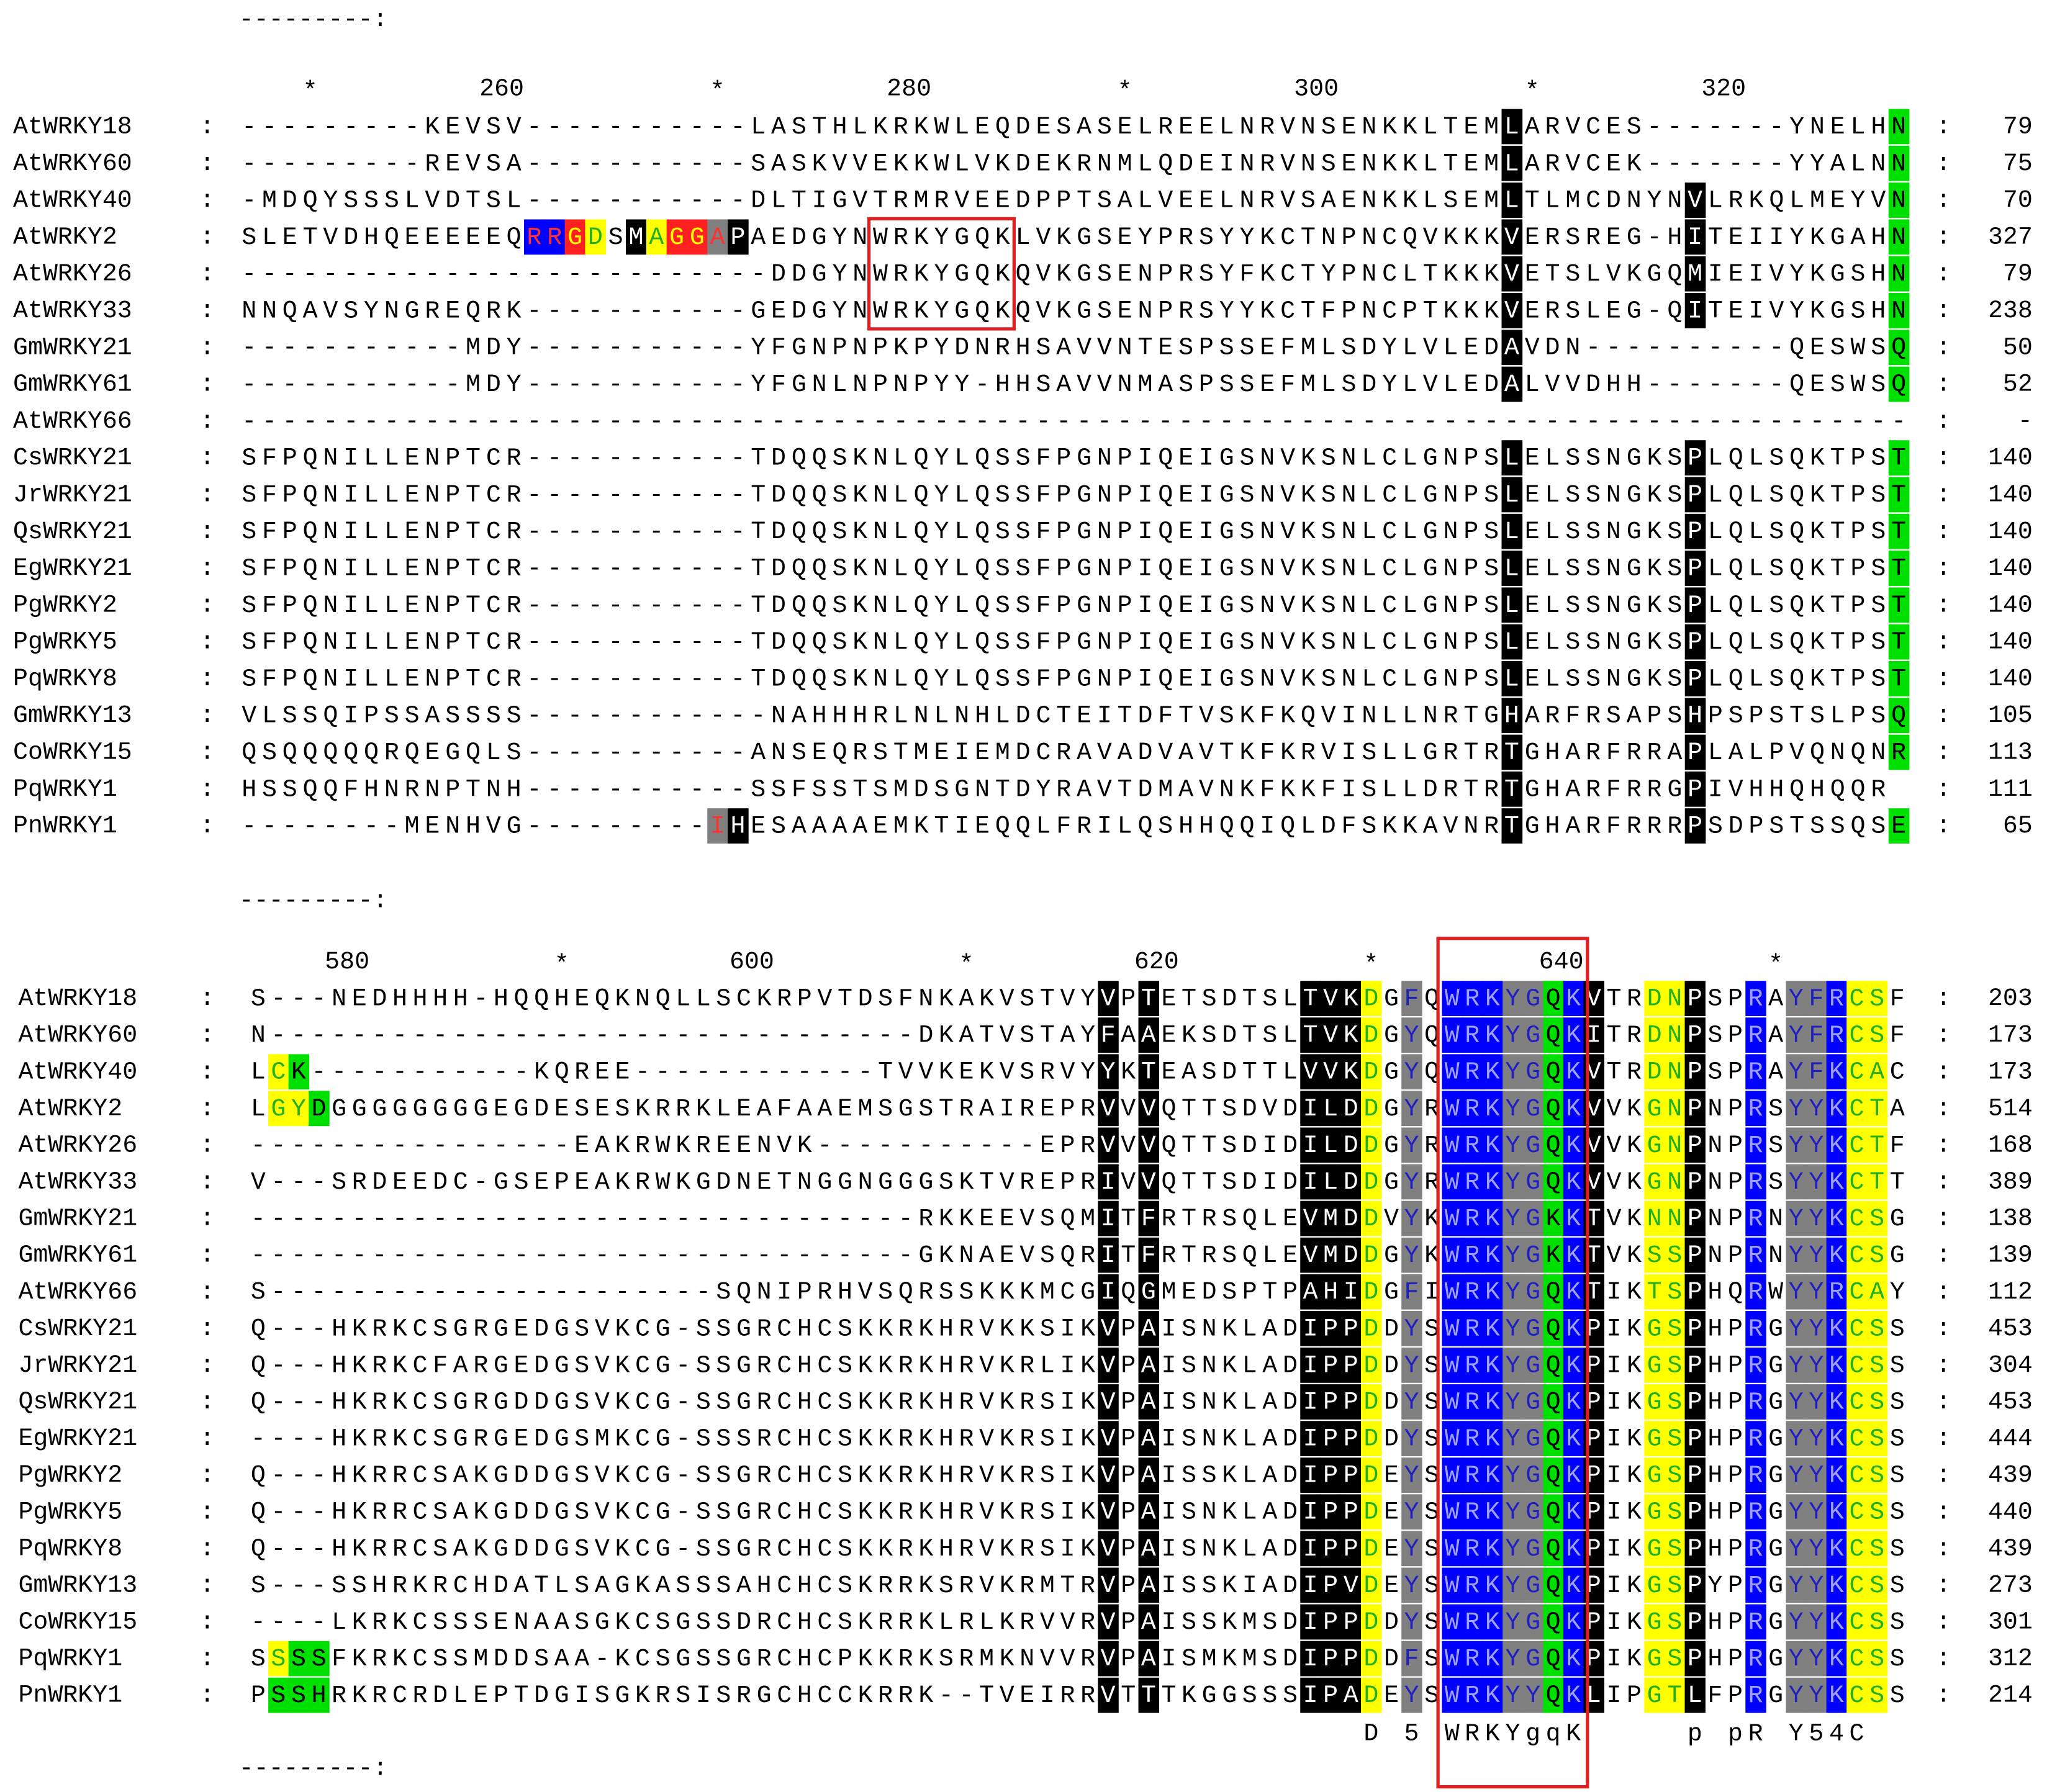 Image resolution: width=2047 pixels, height=1792 pixels. I want to click on sequence-name: CoWRKY15, so click(72, 753).